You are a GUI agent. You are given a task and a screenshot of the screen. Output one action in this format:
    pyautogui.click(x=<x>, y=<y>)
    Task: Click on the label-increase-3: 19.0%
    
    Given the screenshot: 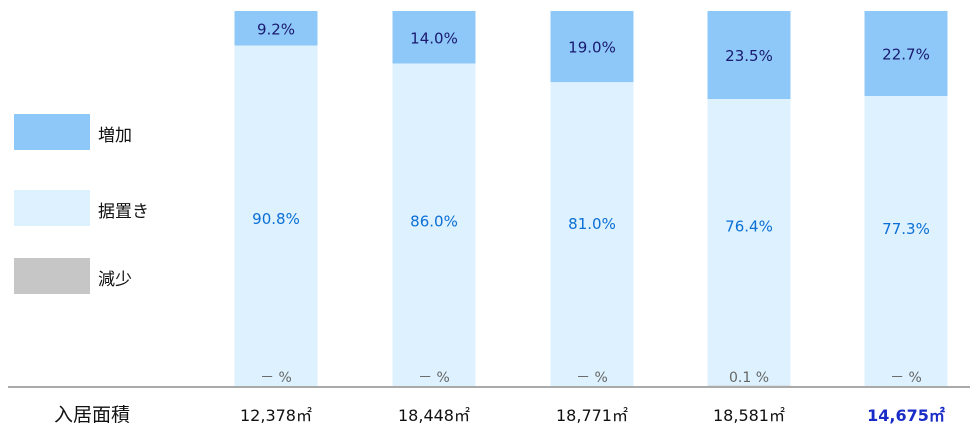 What is the action you would take?
    pyautogui.click(x=592, y=48)
    